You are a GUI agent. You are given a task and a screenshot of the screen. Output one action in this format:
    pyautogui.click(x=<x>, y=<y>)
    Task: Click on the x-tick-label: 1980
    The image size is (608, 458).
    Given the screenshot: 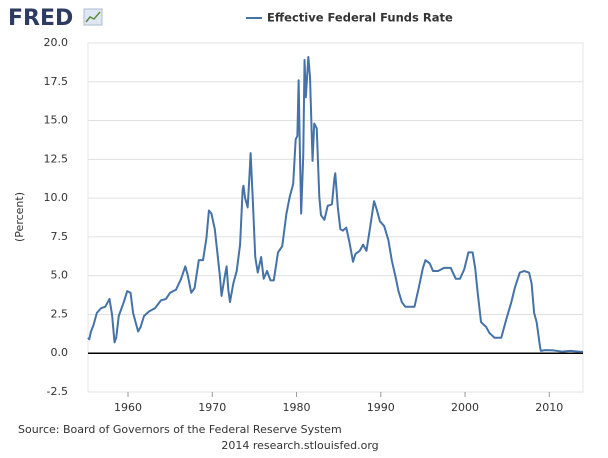 What is the action you would take?
    pyautogui.click(x=297, y=407)
    